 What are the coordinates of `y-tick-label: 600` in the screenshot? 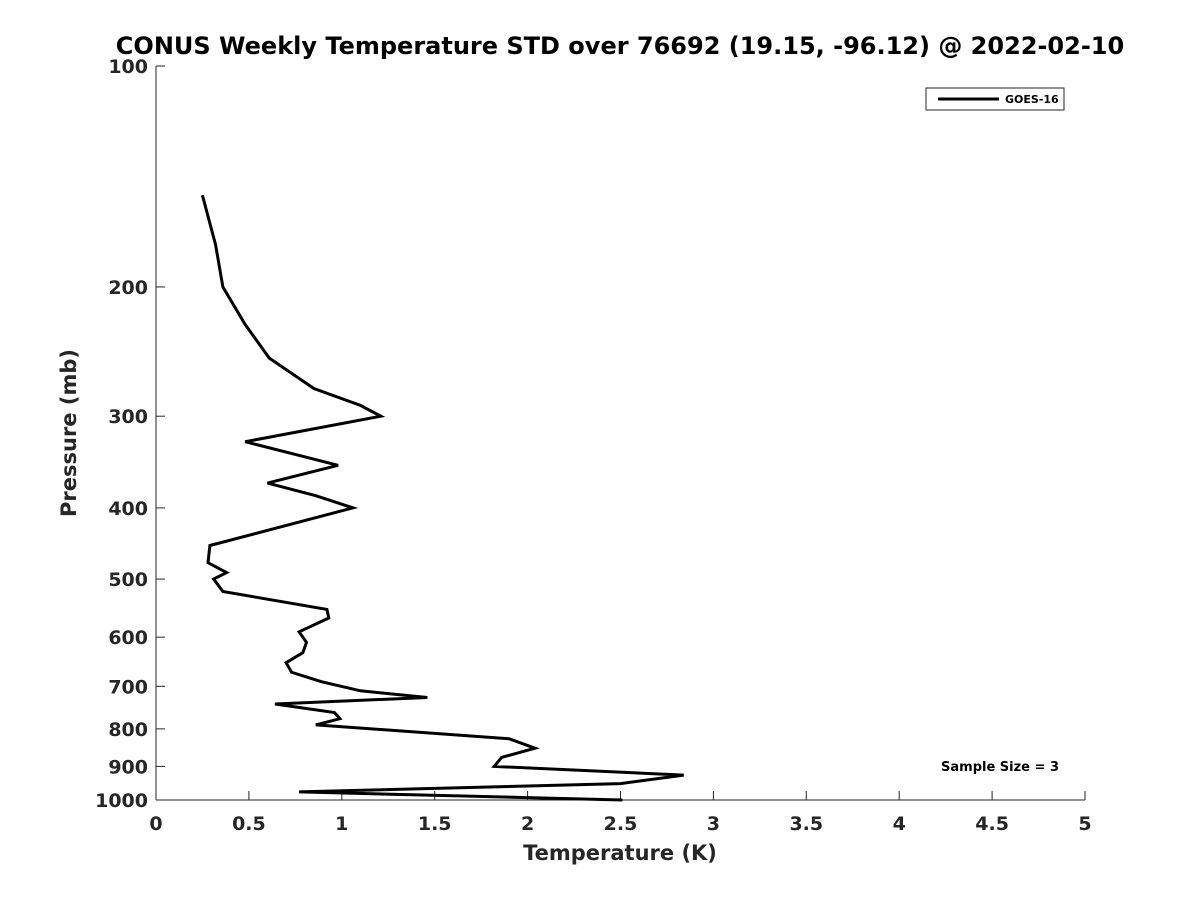 It's located at (128, 638).